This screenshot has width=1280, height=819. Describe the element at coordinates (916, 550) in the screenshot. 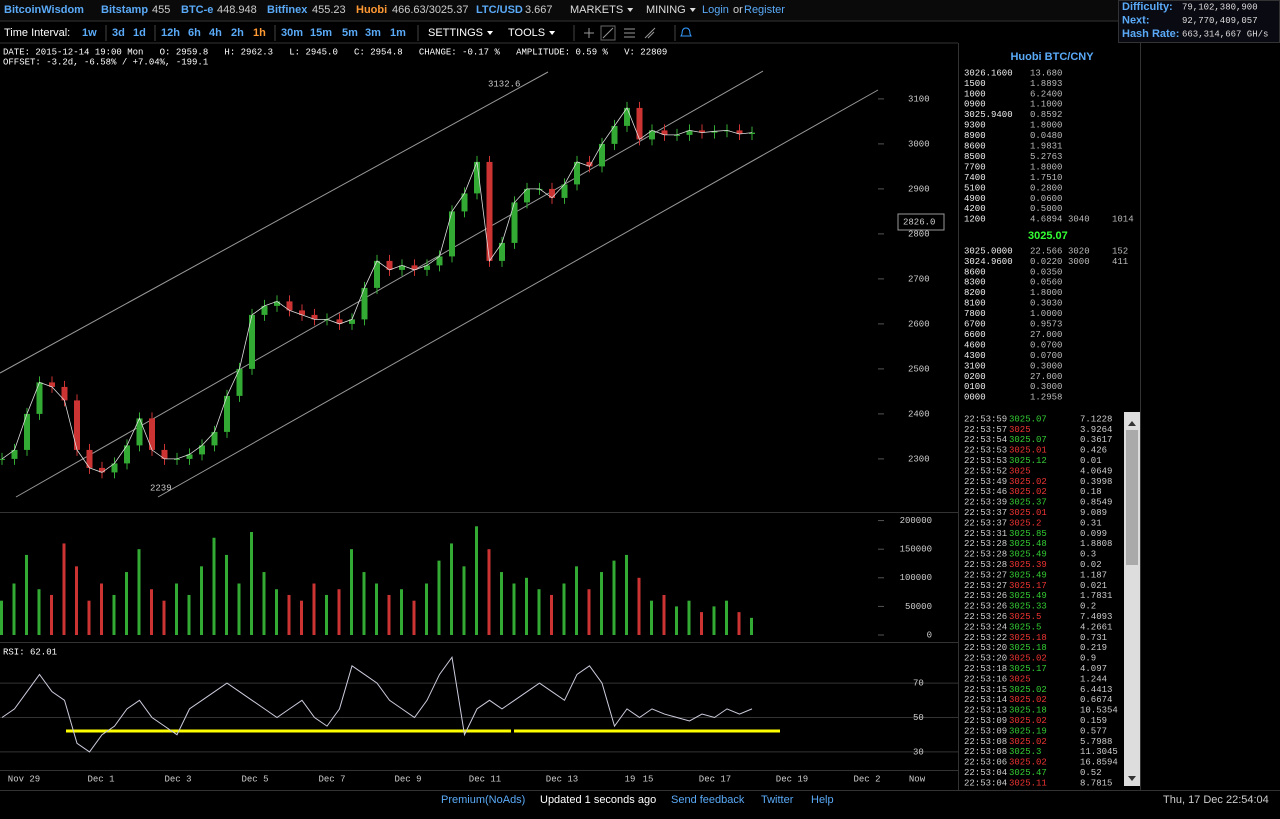

I see `y-tick-label: 150000` at that location.